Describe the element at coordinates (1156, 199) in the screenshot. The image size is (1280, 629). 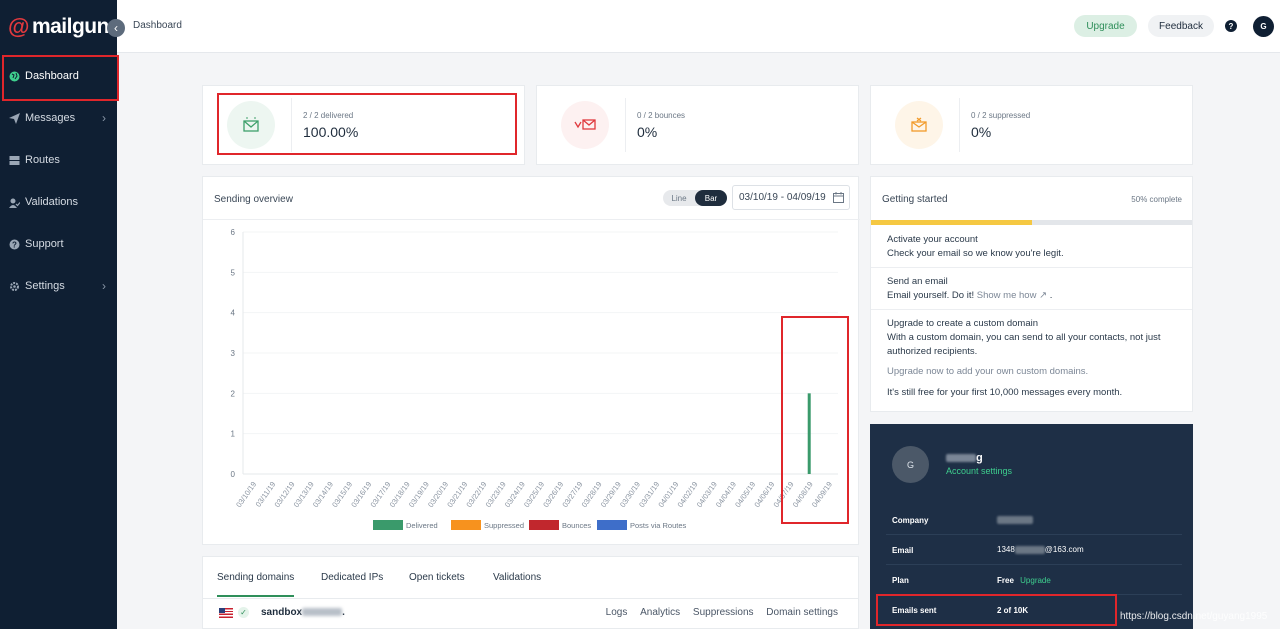
I see `progress-percent: 50% complete` at that location.